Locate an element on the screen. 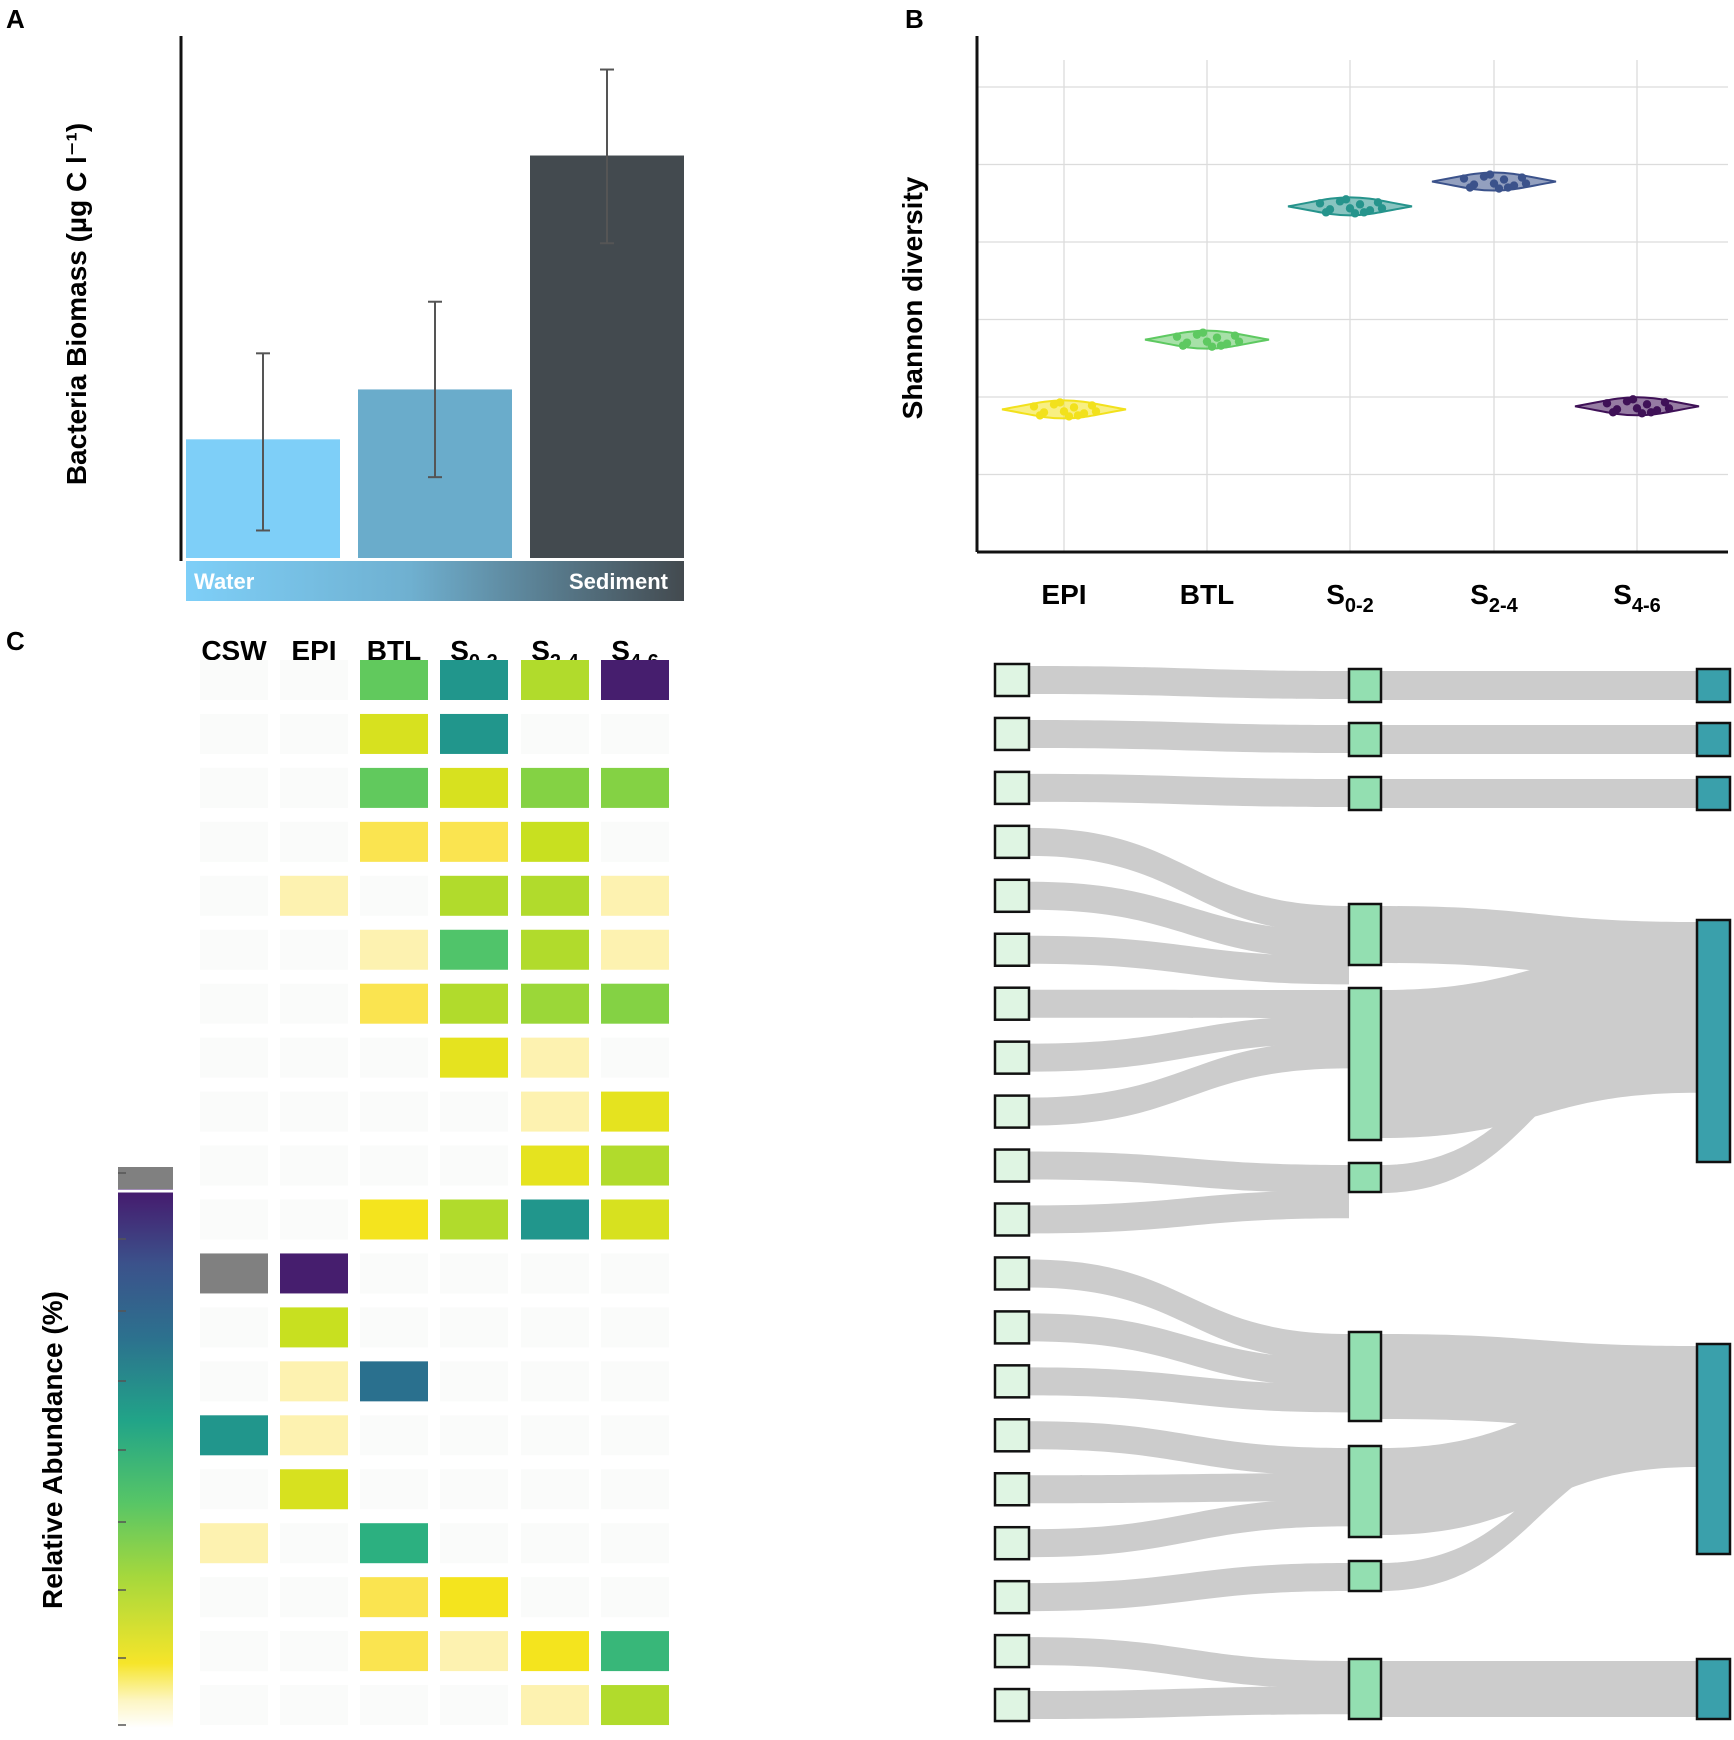  water-sediment-gradient-bar is located at coordinates (435, 581).